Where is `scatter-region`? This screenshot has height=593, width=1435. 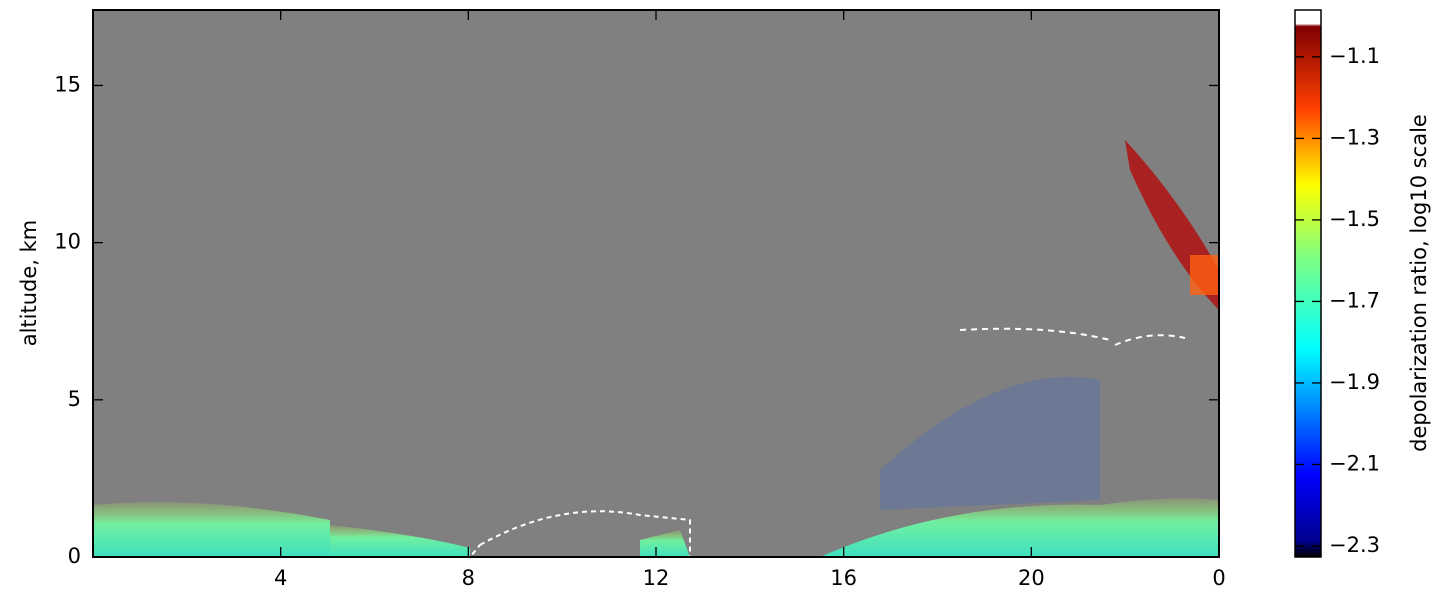
scatter-region is located at coordinates (990, 443).